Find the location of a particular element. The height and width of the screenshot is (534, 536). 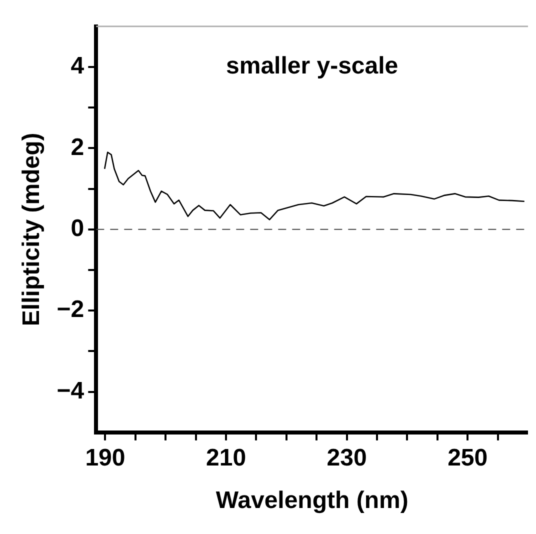

x-tick-label: 230 is located at coordinates (346, 458).